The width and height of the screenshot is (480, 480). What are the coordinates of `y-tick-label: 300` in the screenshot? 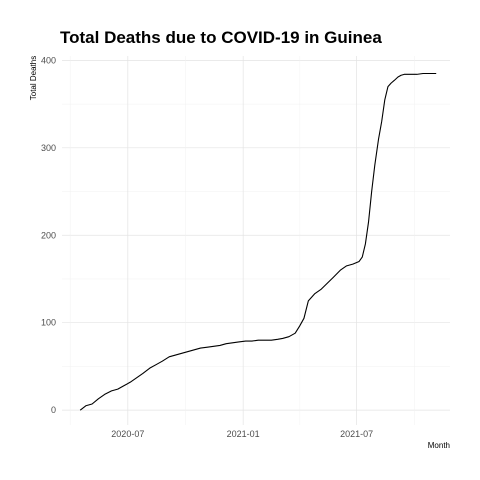 It's located at (48, 148).